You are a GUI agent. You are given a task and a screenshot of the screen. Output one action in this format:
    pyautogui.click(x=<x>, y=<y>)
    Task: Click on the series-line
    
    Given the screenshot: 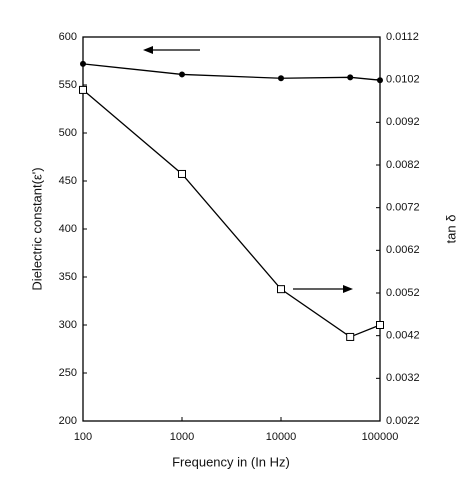 What is the action you would take?
    pyautogui.click(x=231, y=72)
    